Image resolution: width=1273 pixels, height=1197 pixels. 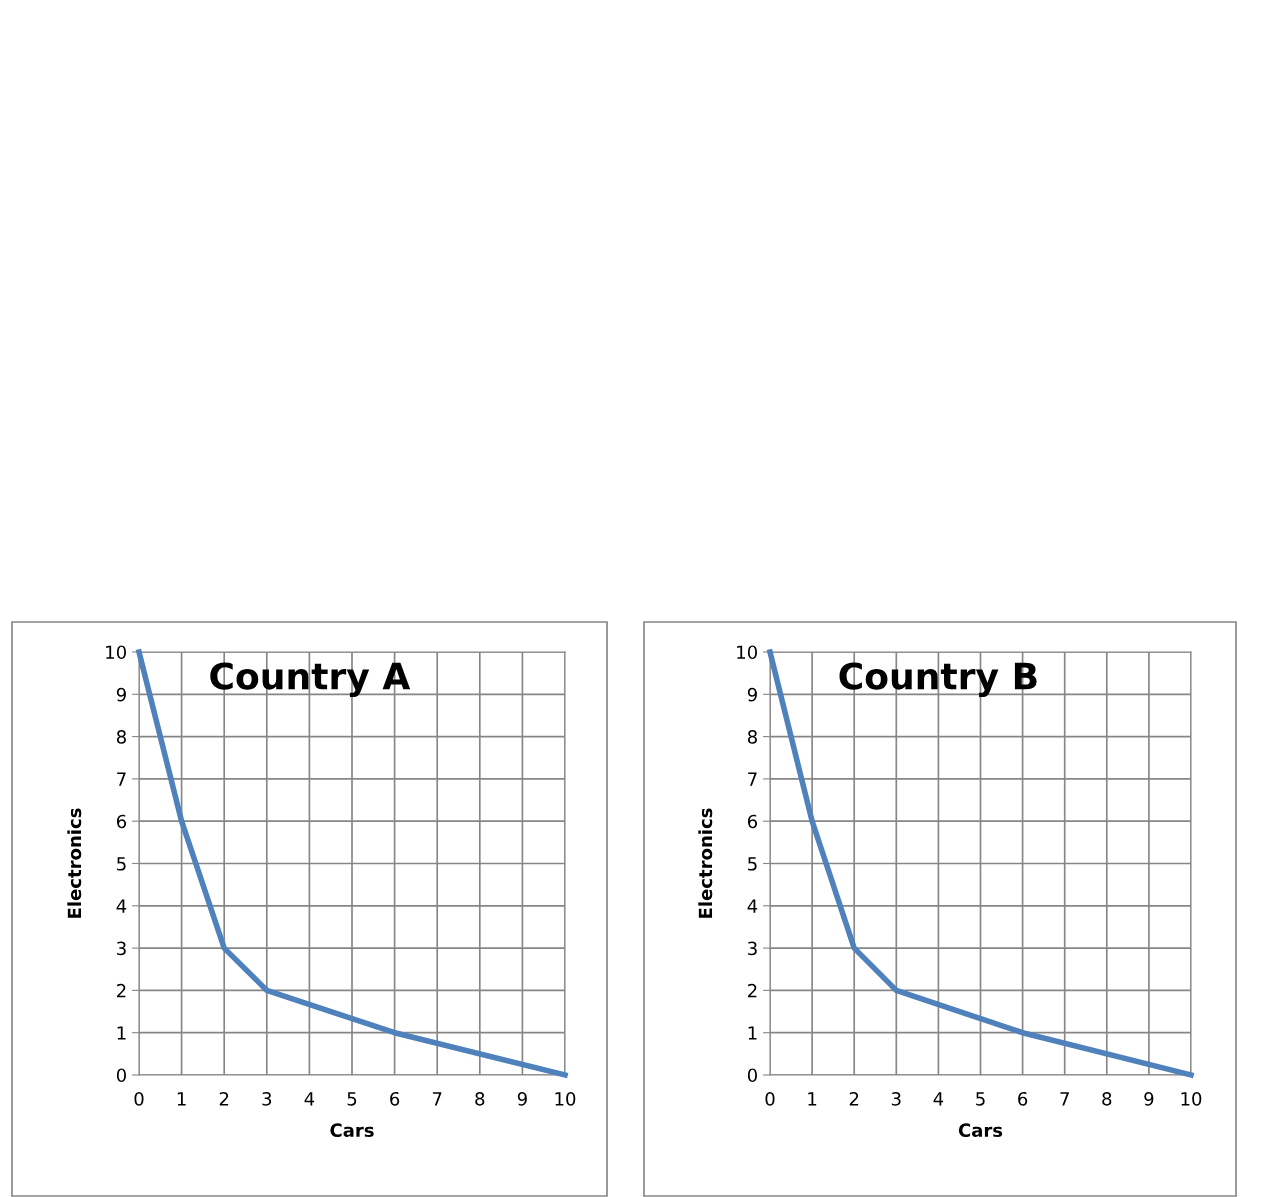 What do you see at coordinates (310, 679) in the screenshot?
I see `chart-title: Country A` at bounding box center [310, 679].